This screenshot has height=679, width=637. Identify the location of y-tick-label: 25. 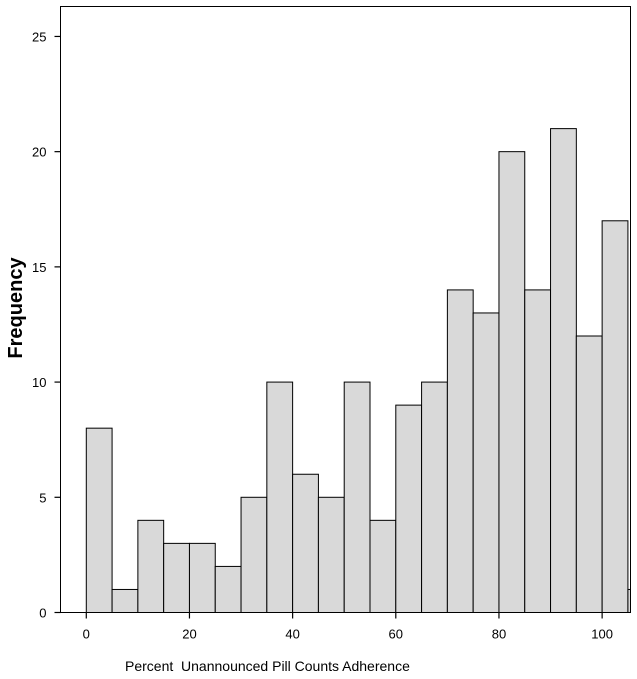
(39, 36).